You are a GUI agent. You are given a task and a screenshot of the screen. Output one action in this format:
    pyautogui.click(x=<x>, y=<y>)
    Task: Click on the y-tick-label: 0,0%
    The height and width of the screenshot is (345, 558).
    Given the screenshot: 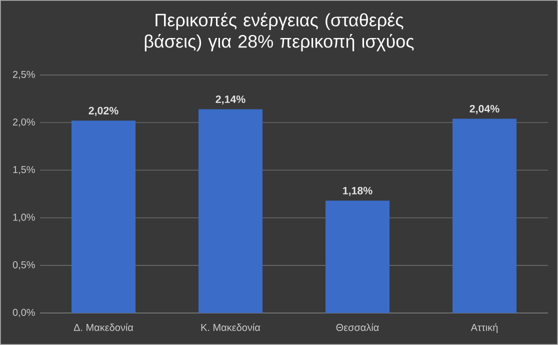 What is the action you would take?
    pyautogui.click(x=23, y=313)
    